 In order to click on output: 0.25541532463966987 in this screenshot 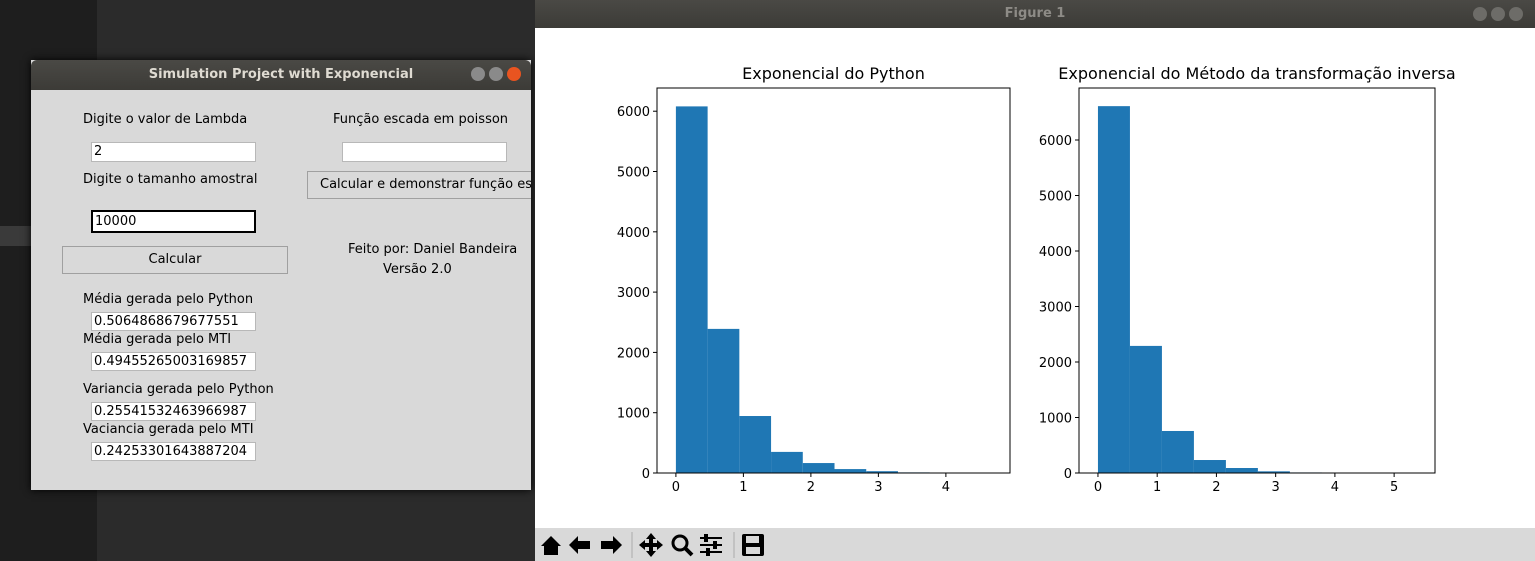, I will do `click(173, 411)`.